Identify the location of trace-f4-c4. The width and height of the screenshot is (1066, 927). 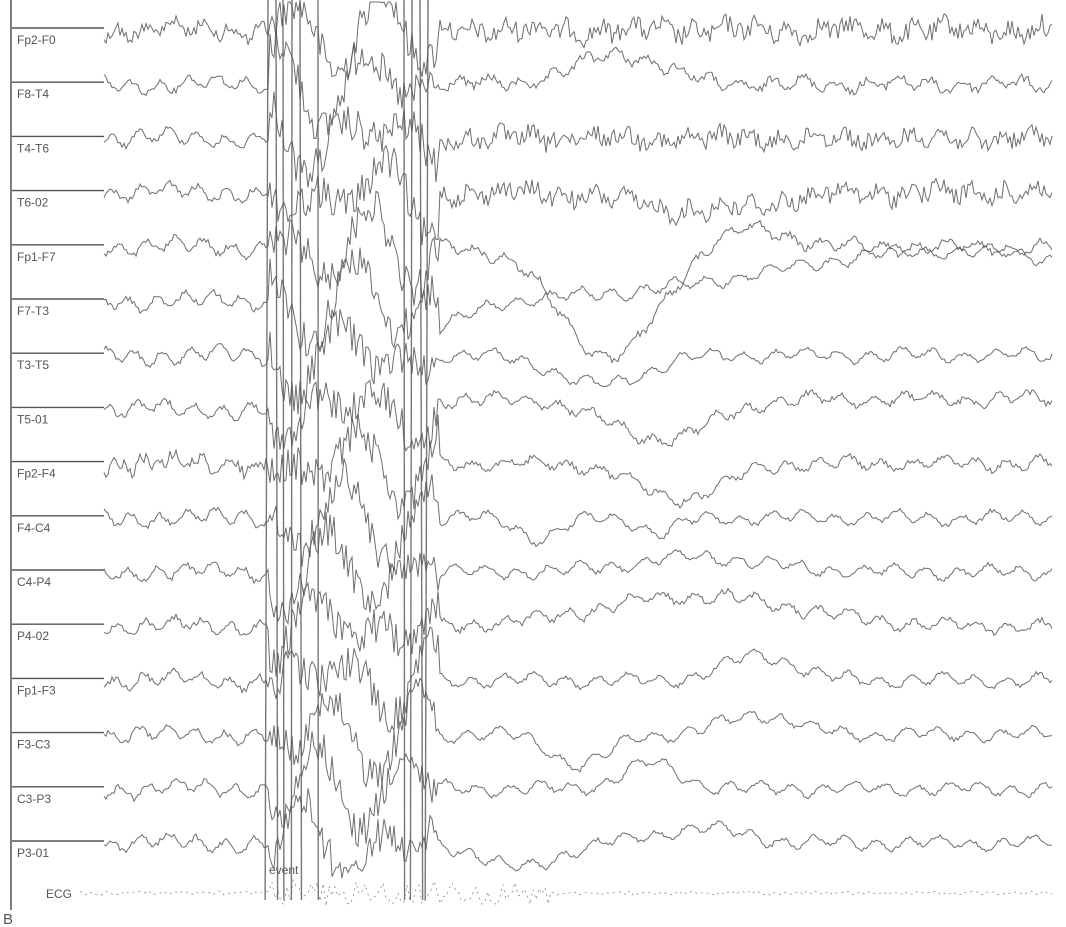
(578, 515).